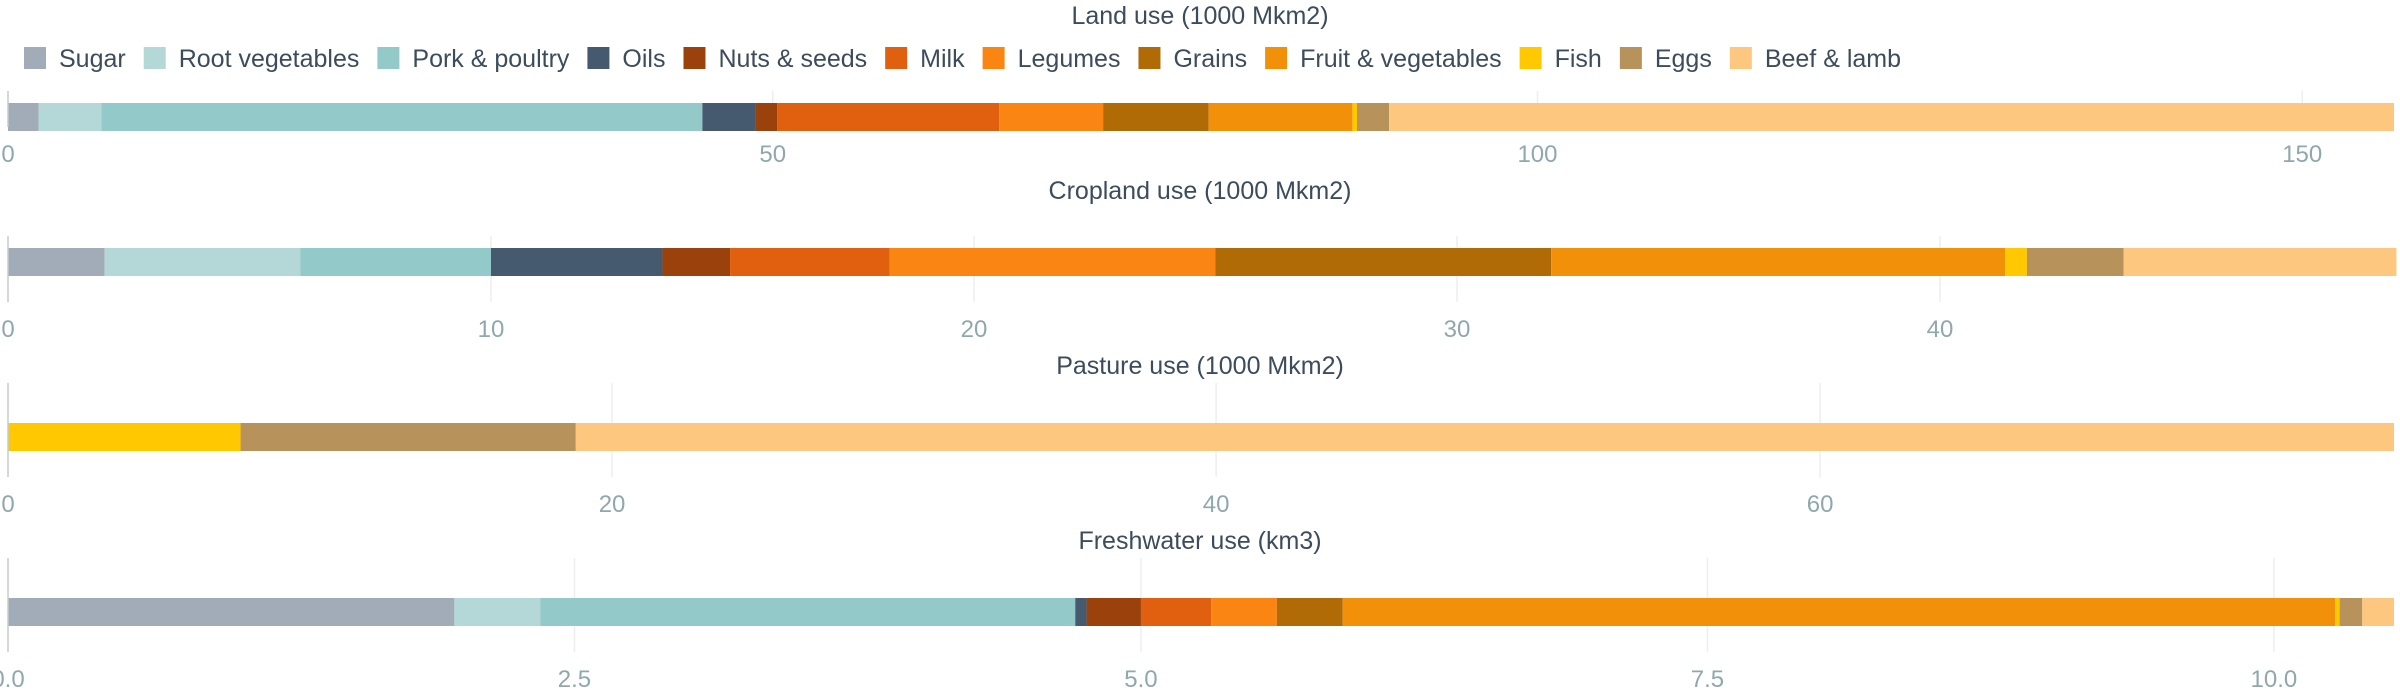  I want to click on legend-item-fruit-and-vegetables: Fruit & vegetables, so click(1383, 59).